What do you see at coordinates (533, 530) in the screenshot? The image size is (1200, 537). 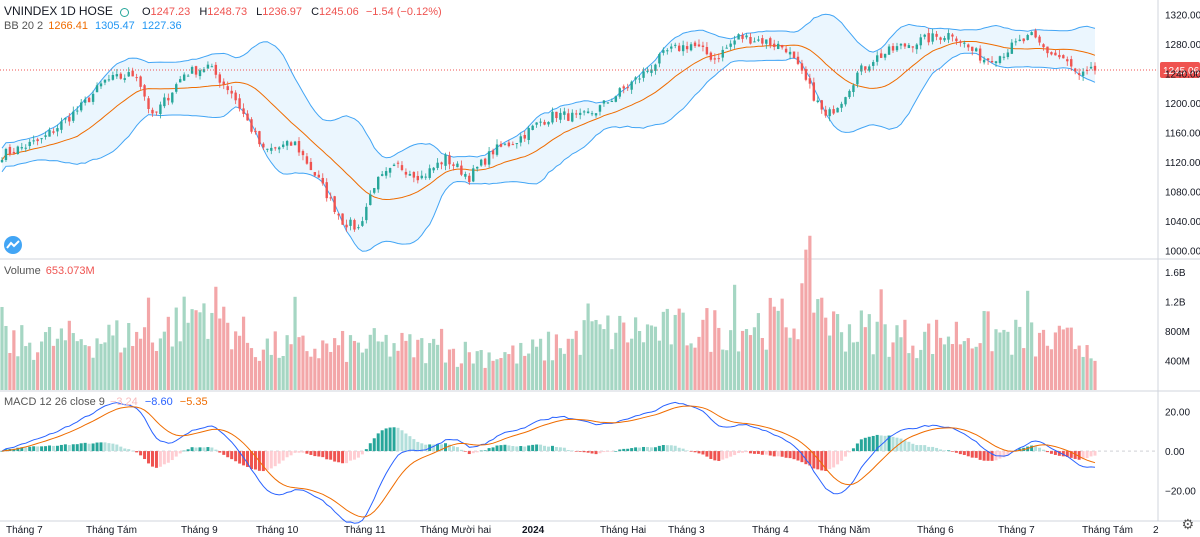 I see `time-axis-label: 2024` at bounding box center [533, 530].